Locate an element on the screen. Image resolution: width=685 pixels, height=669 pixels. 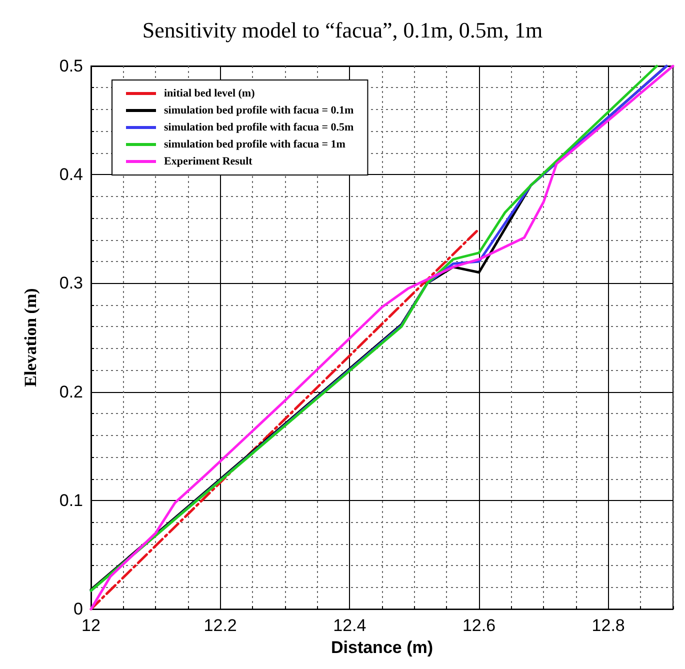
y-tick-label: 0.5 is located at coordinates (71, 66).